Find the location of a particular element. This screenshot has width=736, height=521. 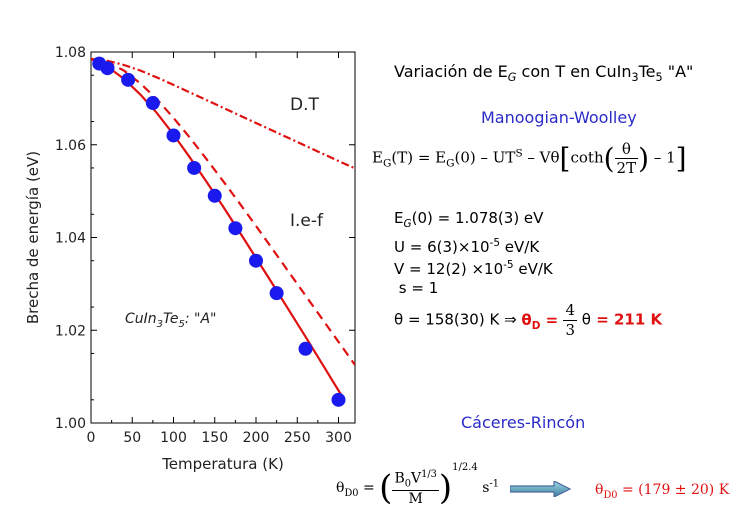

param-u: U = 6(3)×10-5 eV/K is located at coordinates (528, 245).